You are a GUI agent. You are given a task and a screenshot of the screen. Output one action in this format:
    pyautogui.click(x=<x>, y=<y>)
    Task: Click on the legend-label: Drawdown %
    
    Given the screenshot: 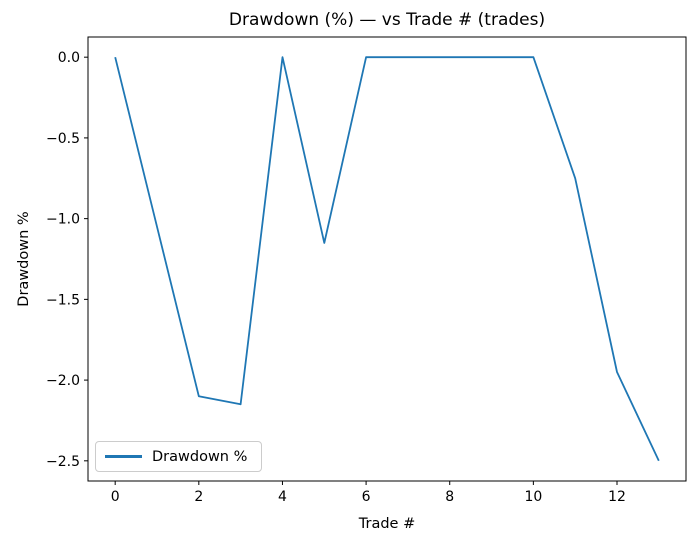 What is the action you would take?
    pyautogui.click(x=200, y=456)
    